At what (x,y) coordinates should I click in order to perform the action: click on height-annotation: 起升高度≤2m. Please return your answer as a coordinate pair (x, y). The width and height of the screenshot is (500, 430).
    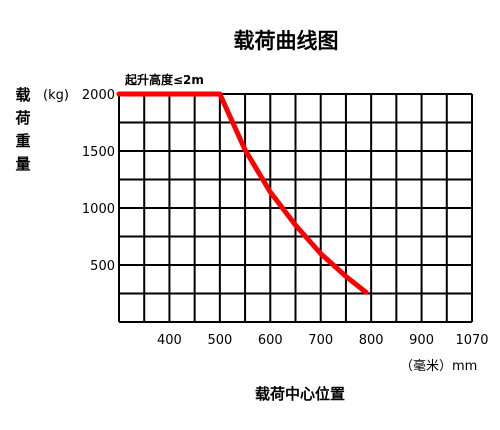
    Looking at the image, I should click on (164, 79).